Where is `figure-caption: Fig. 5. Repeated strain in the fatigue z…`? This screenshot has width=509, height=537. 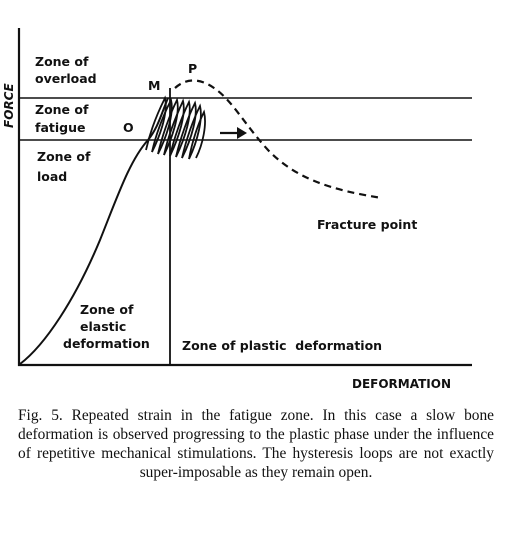
figure-caption: Fig. 5. Repeated strain in the fatigue z… is located at coordinates (256, 444).